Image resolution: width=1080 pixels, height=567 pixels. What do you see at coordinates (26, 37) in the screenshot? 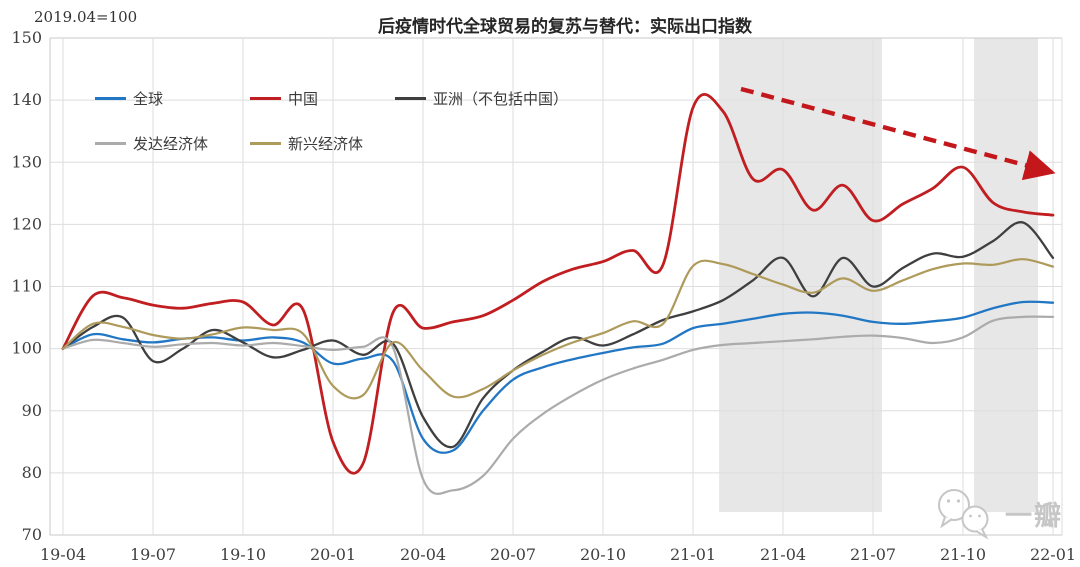
I see `y-tick-150: 150` at bounding box center [26, 37].